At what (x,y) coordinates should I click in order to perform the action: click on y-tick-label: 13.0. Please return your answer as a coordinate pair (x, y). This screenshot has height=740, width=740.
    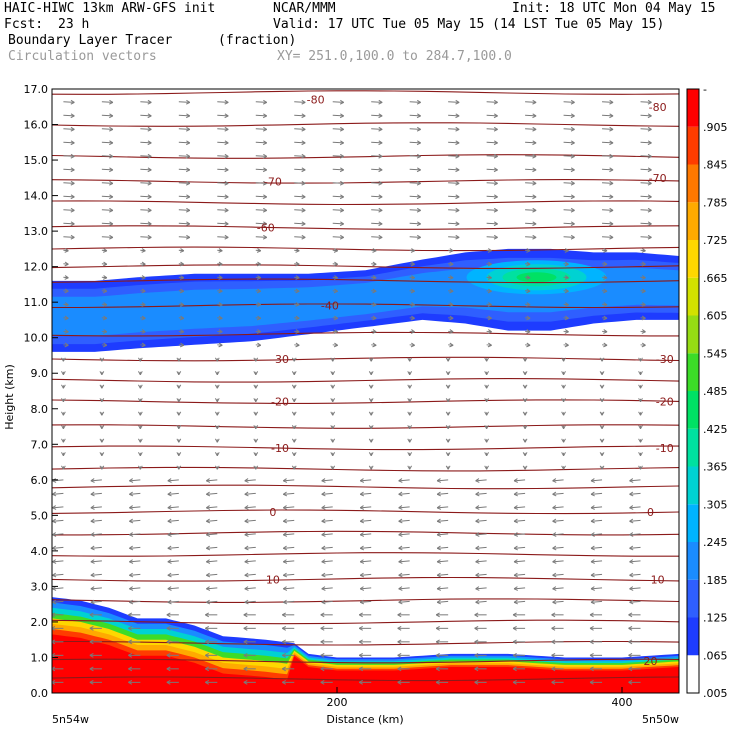
    Looking at the image, I should click on (36, 231).